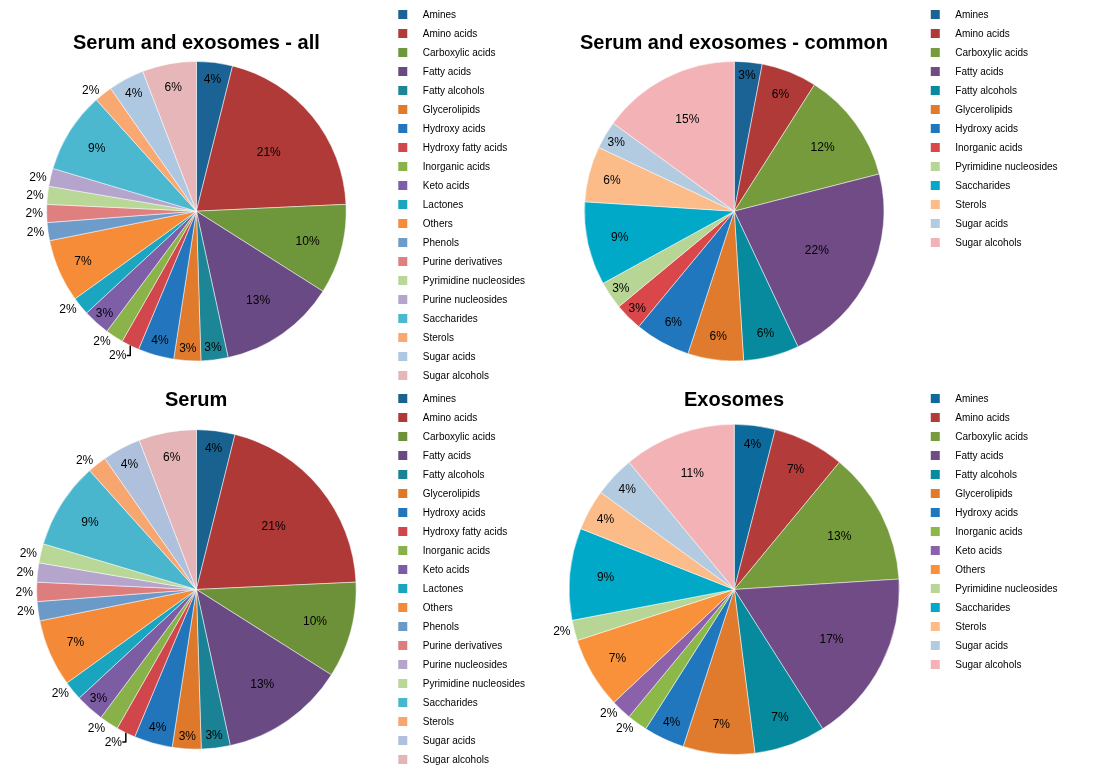  What do you see at coordinates (982, 224) in the screenshot?
I see `legend-label: Sugar acids` at bounding box center [982, 224].